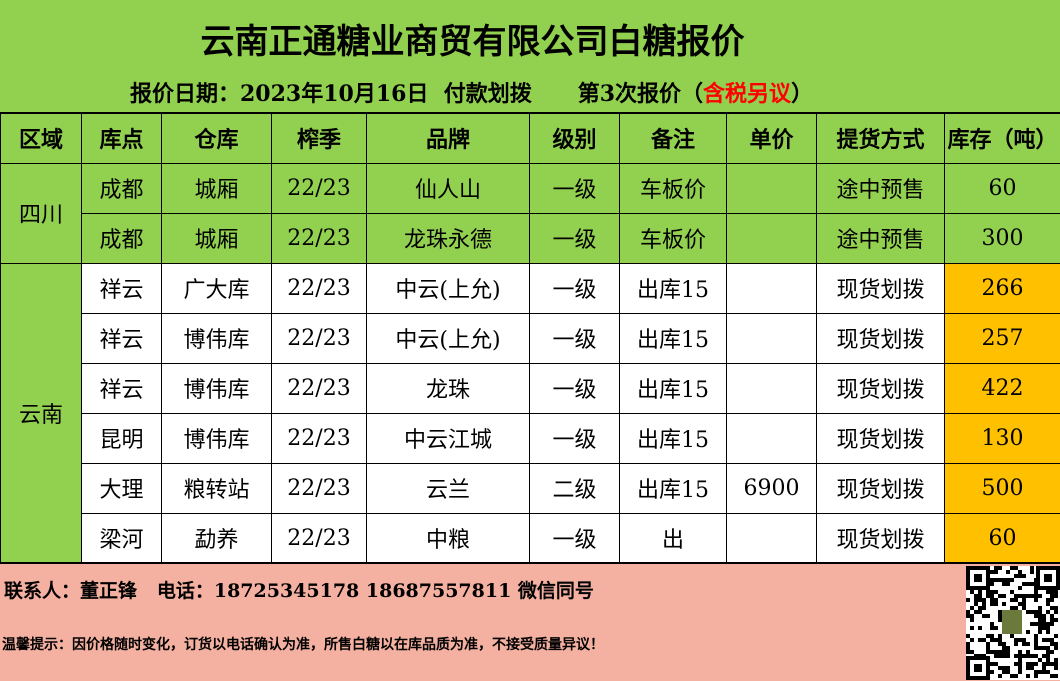  Describe the element at coordinates (1002, 138) in the screenshot. I see `column-header: 库存（吨）` at that location.